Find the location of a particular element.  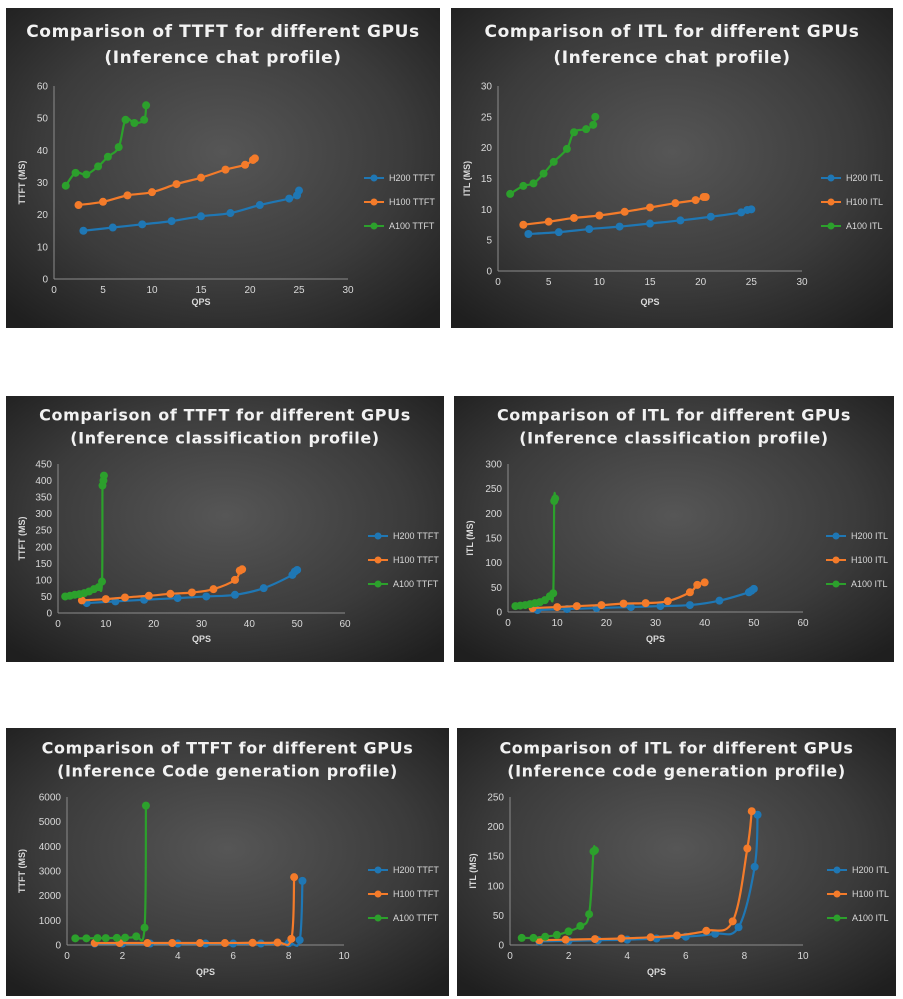

legend-entry: H100 TTFT is located at coordinates (416, 560).